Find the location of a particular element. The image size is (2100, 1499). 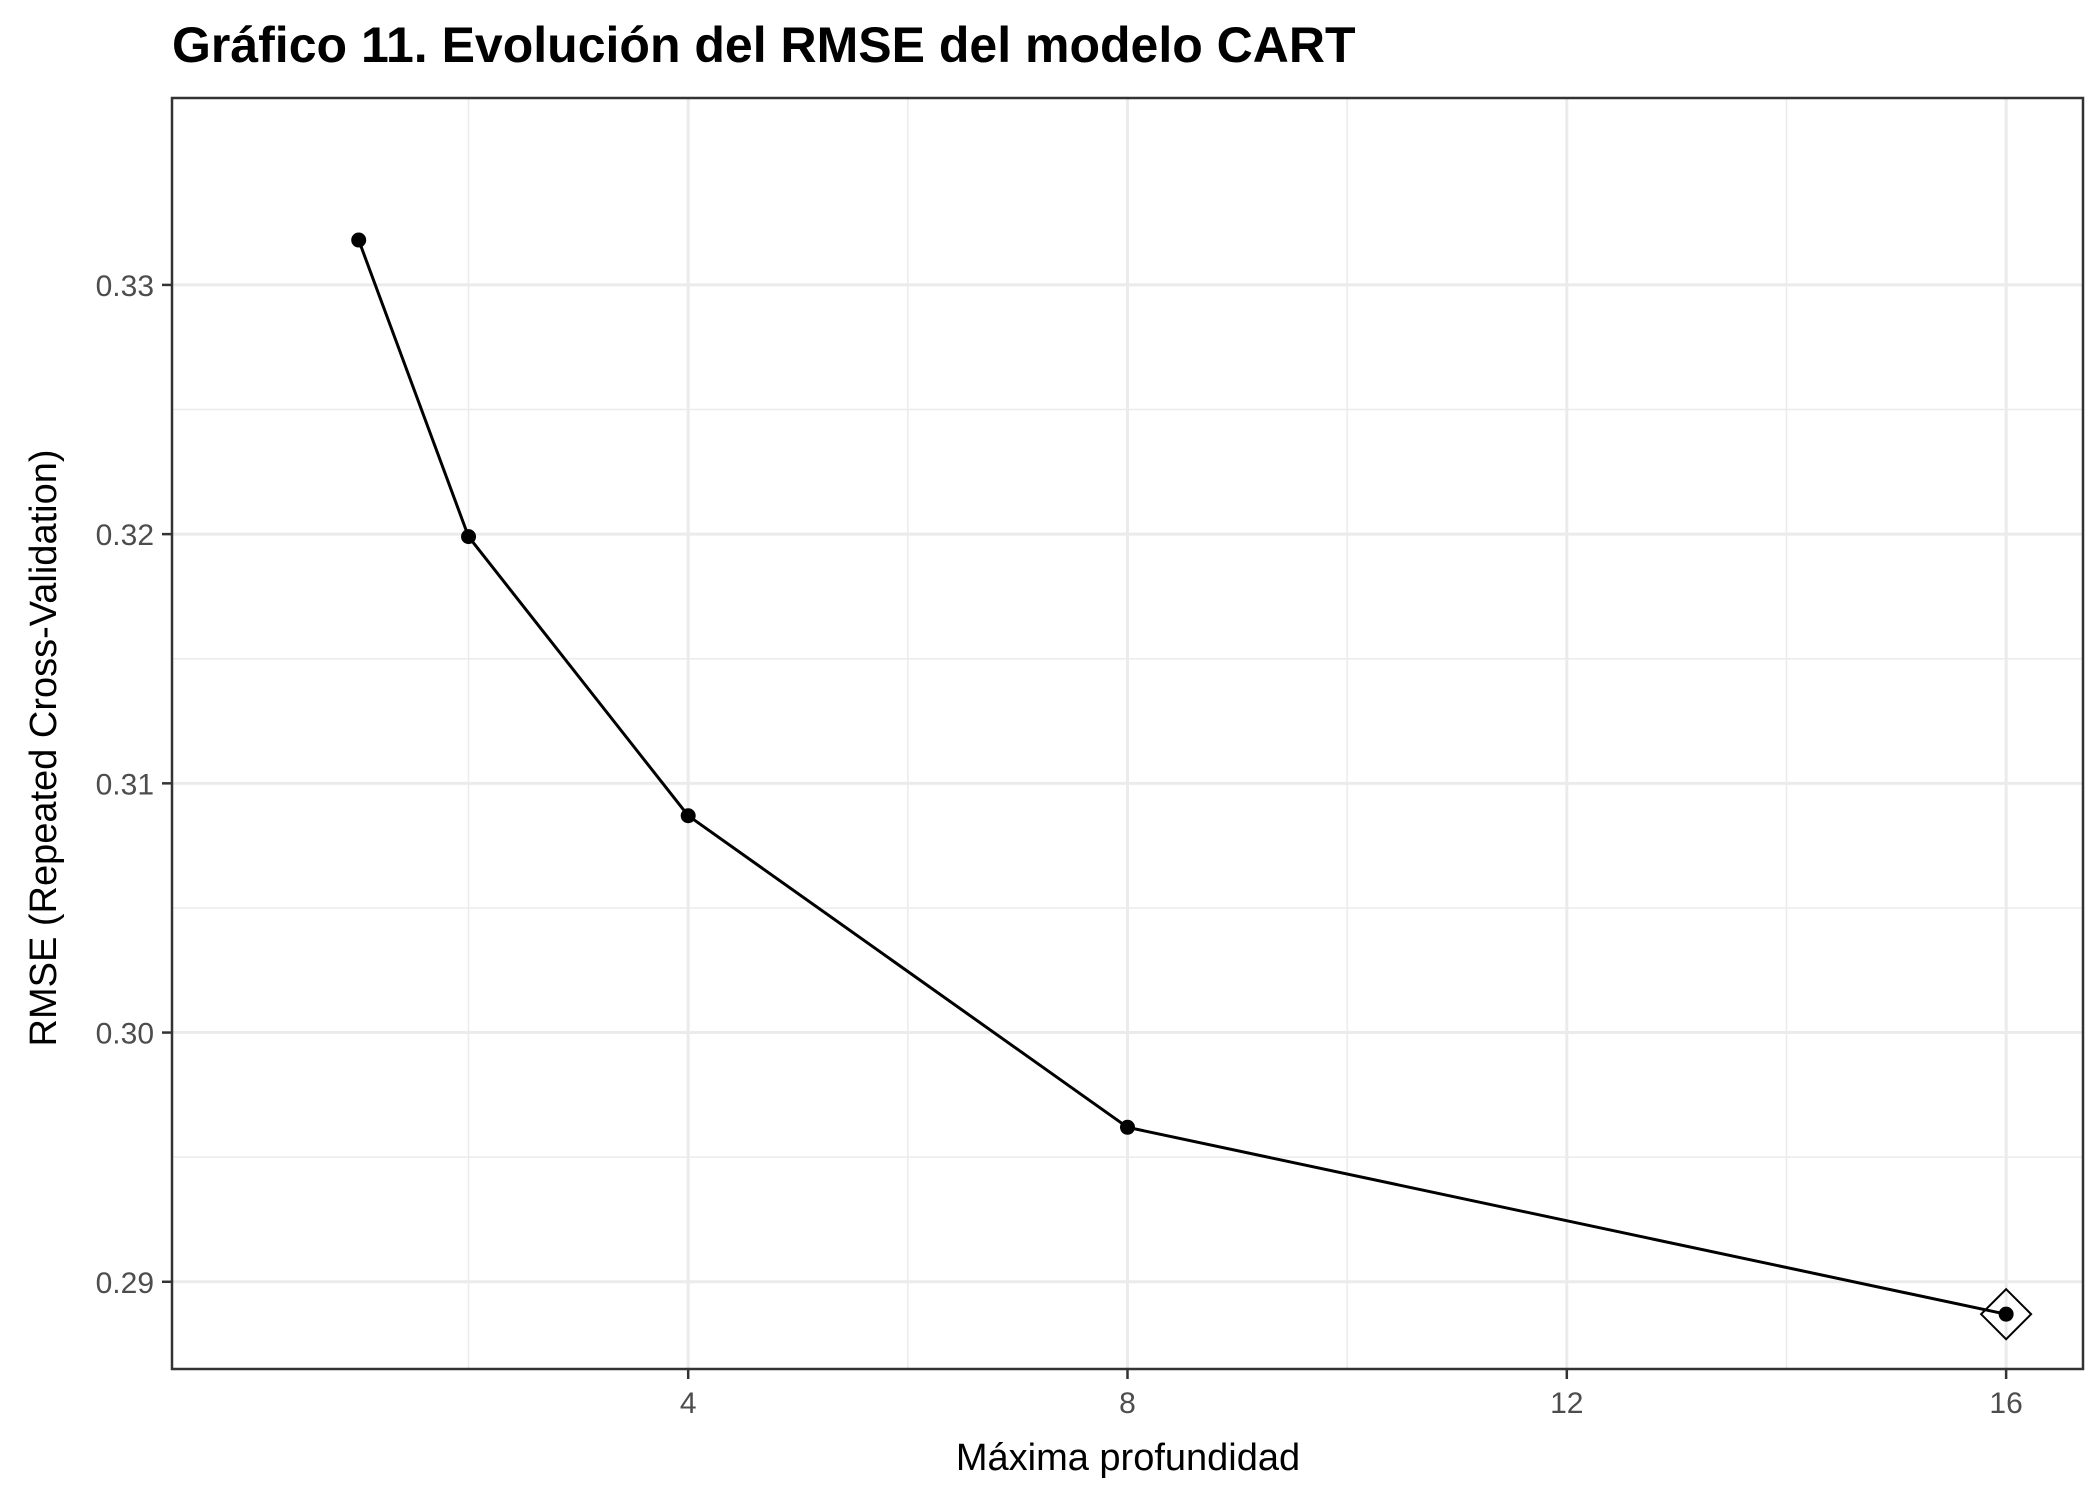

y-tick-label: 0.30 is located at coordinates (125, 1034).